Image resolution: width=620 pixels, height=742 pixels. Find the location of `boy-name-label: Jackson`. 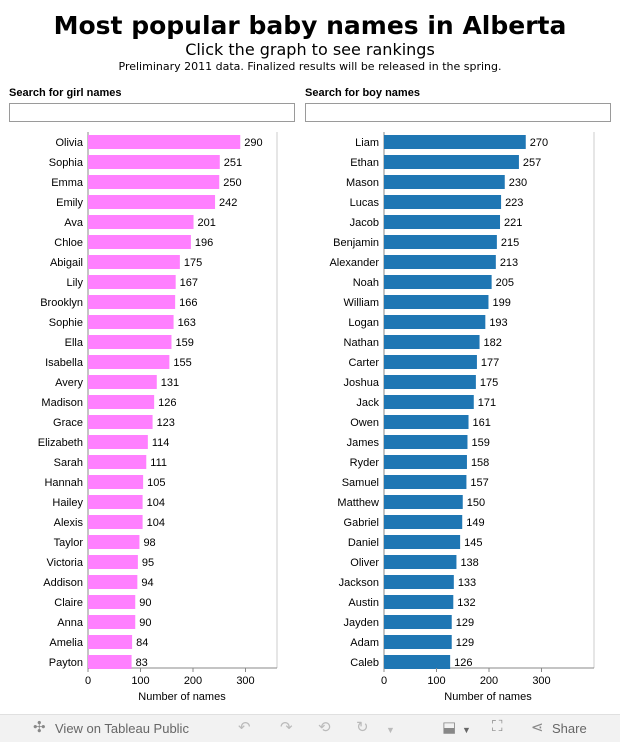

boy-name-label: Jackson is located at coordinates (359, 583).